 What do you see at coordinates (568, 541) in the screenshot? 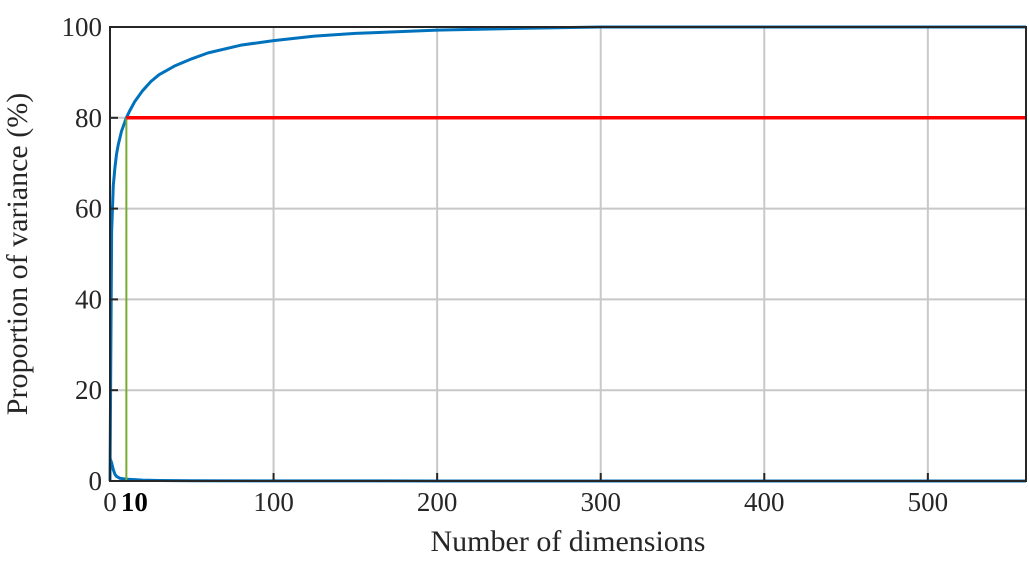
I see `x-axis-label: Number of dimensions` at bounding box center [568, 541].